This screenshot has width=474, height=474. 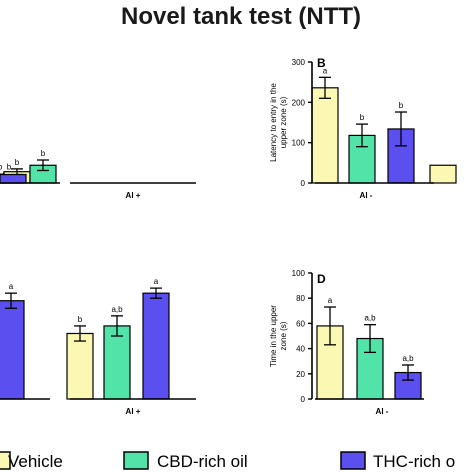 What do you see at coordinates (35, 461) in the screenshot?
I see `legend-label-vehicle: Vehicle` at bounding box center [35, 461].